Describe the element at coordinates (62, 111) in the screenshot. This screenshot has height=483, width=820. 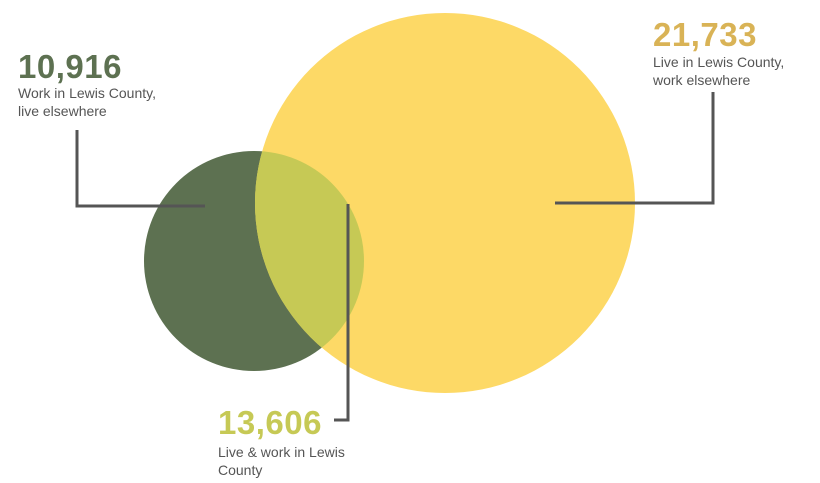
I see `work-in-county-description-line2: live elsewhere` at that location.